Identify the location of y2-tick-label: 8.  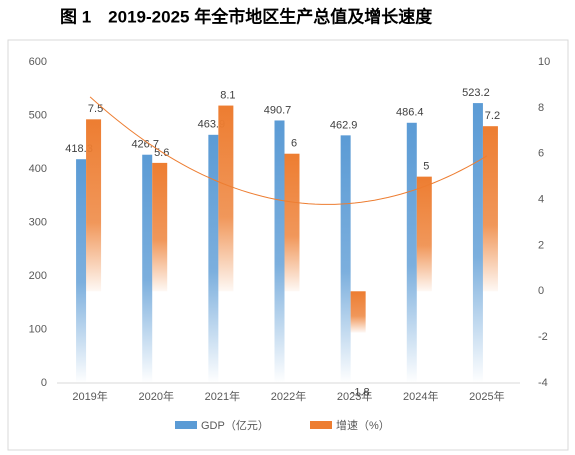
(541, 108).